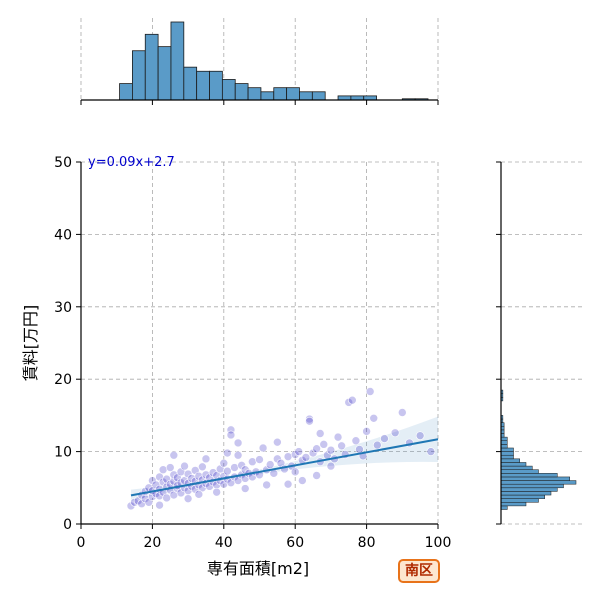 The image size is (600, 600). Describe the element at coordinates (30, 343) in the screenshot. I see `y-axis-label: 賃料[万円]` at that location.